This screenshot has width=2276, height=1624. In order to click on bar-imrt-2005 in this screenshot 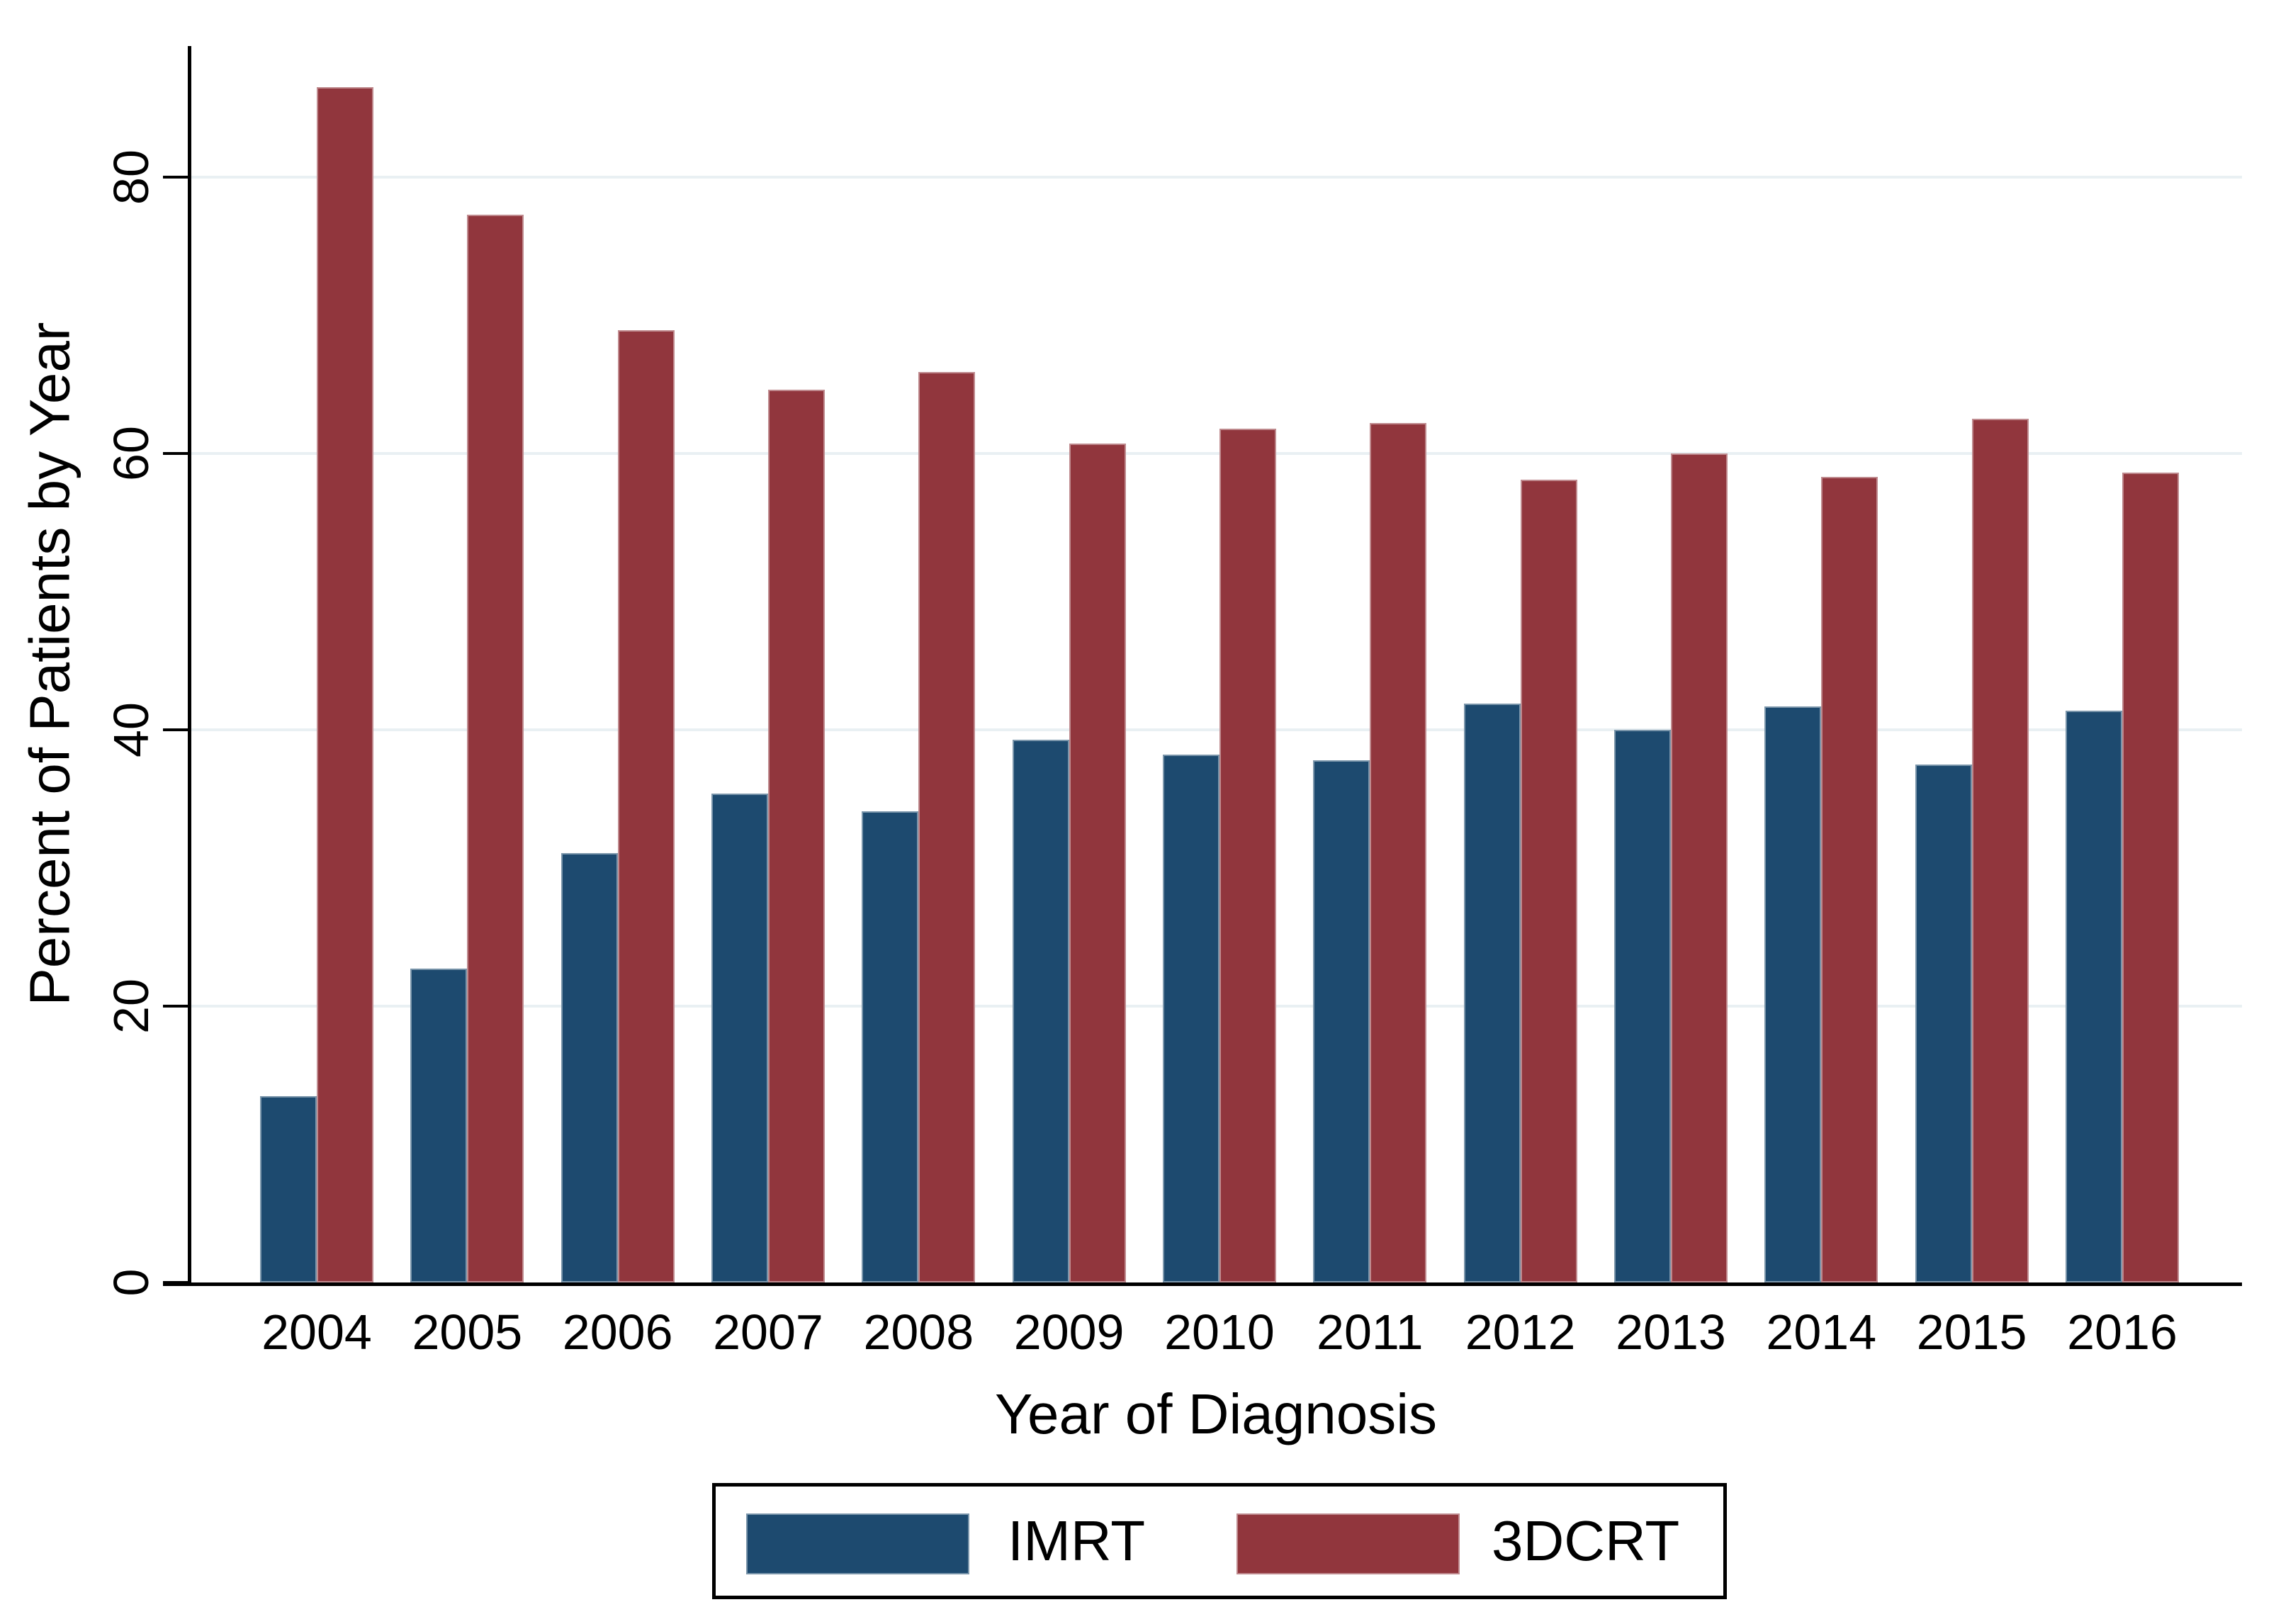, I will do `click(439, 1125)`.